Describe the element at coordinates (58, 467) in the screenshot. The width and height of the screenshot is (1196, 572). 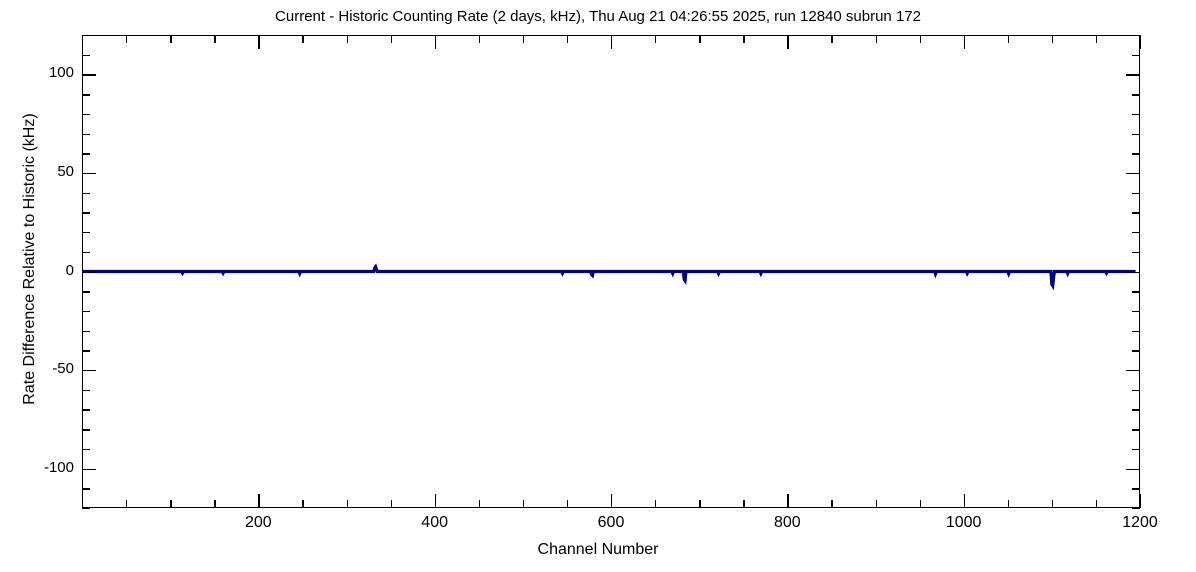
I see `y-tick-label: -100` at that location.